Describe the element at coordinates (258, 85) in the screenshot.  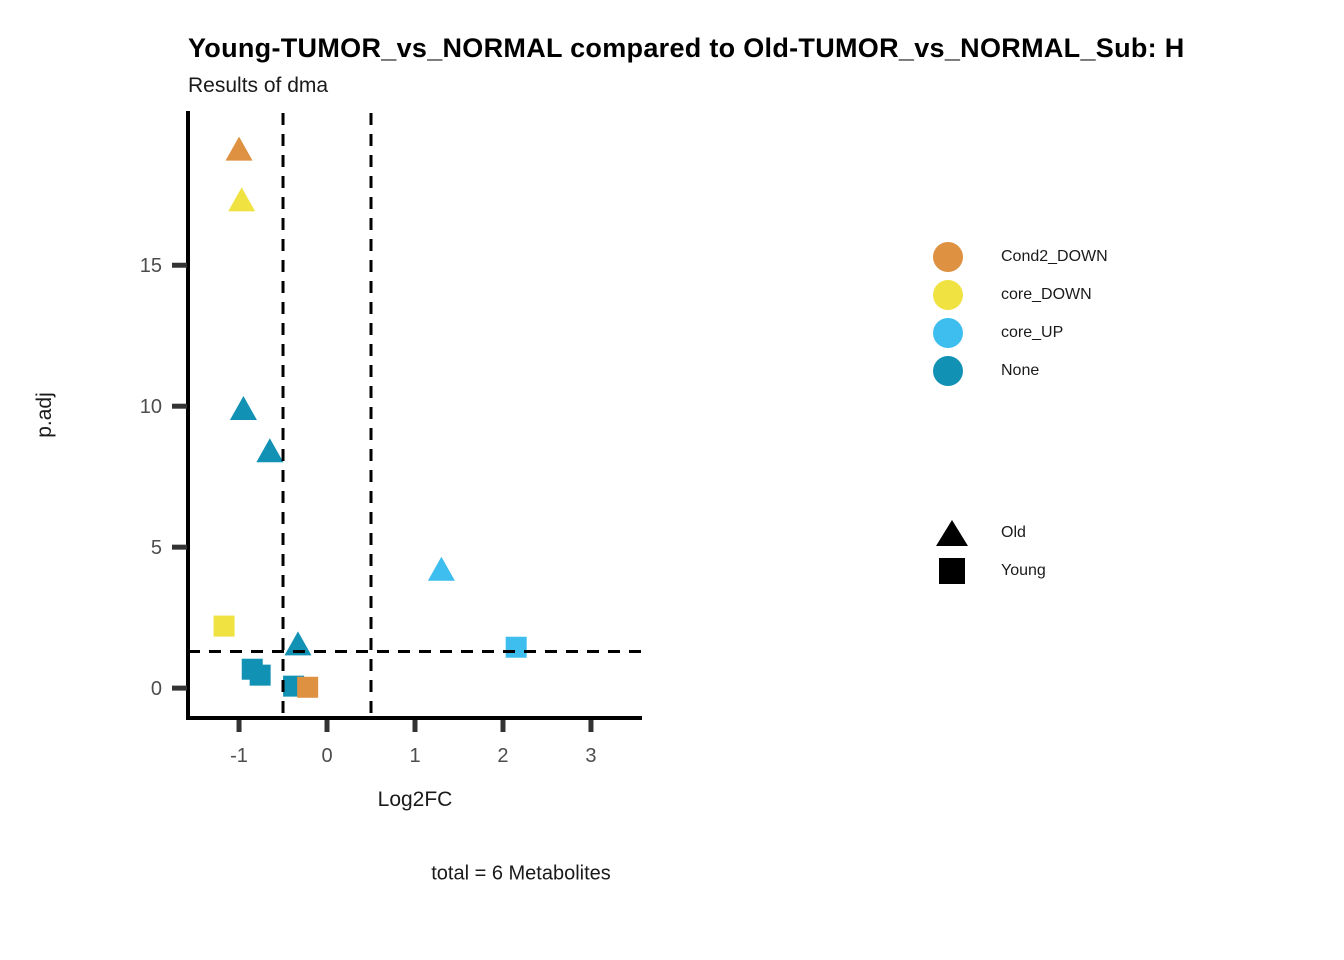
I see `chart-subtitle: Results of dma` at that location.